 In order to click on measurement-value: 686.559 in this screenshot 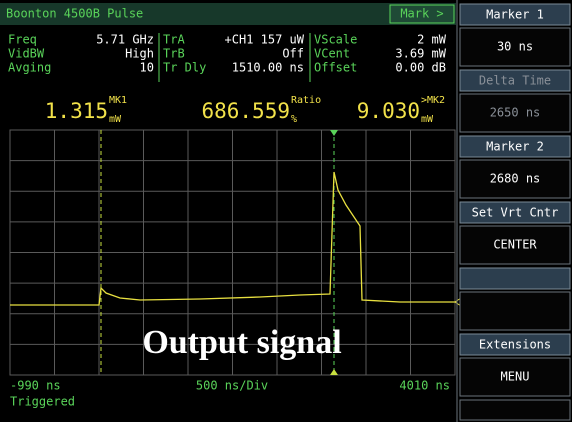, I will do `click(245, 111)`.